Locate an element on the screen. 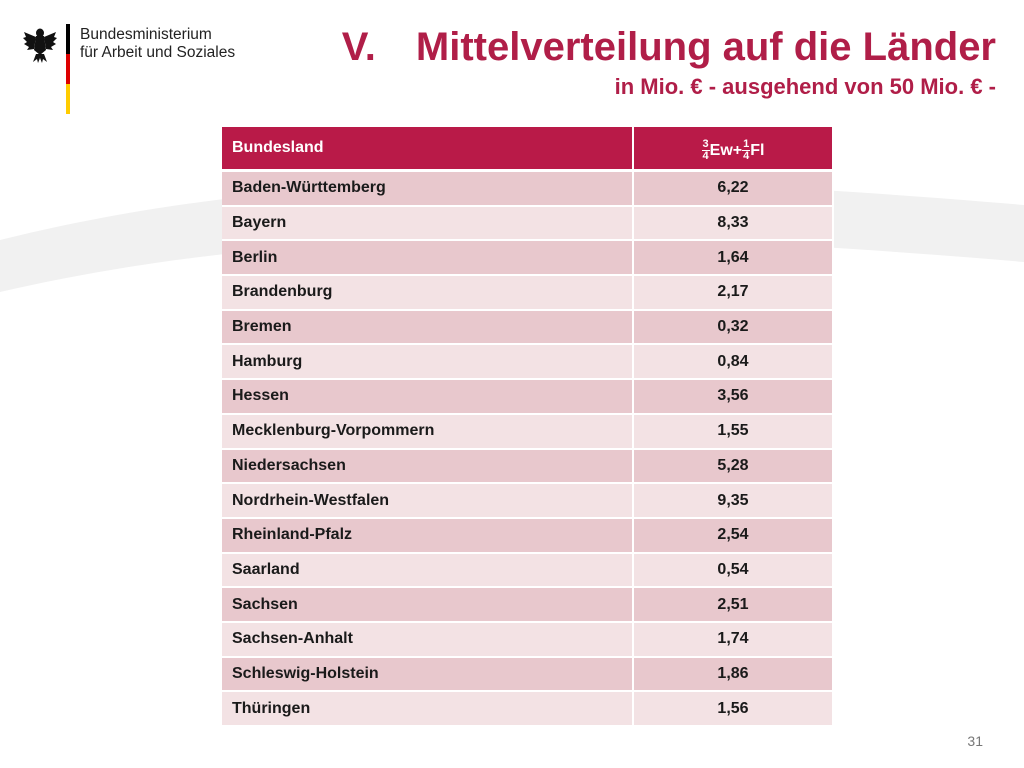  cell-bundesland: Sachsen is located at coordinates (428, 605).